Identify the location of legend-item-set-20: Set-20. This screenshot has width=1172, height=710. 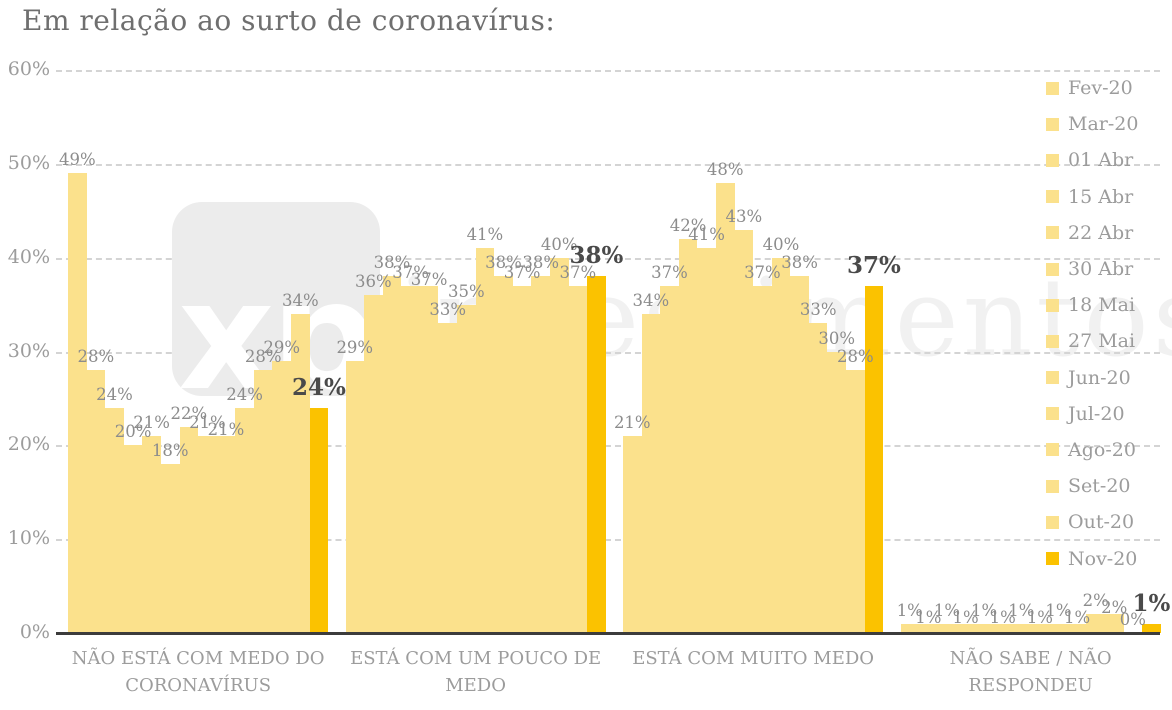
(1092, 486).